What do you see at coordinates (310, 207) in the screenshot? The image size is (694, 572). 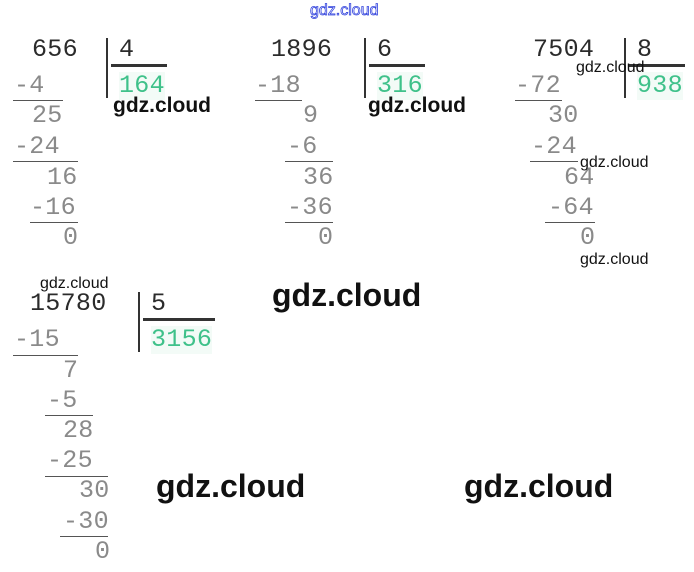 I see `step: -36` at bounding box center [310, 207].